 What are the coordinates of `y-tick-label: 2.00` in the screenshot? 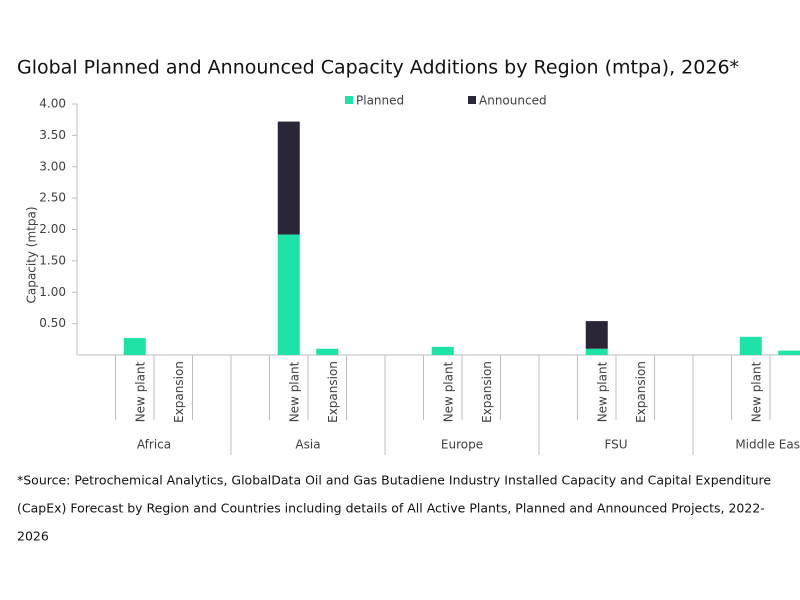 It's located at (52, 229).